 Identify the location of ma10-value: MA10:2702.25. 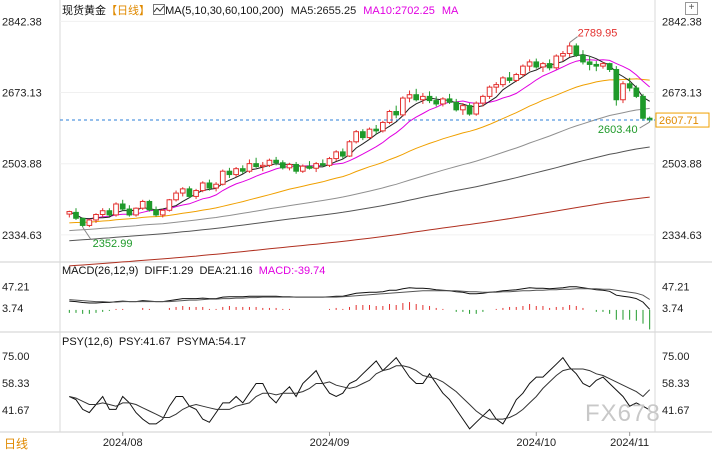
(399, 11).